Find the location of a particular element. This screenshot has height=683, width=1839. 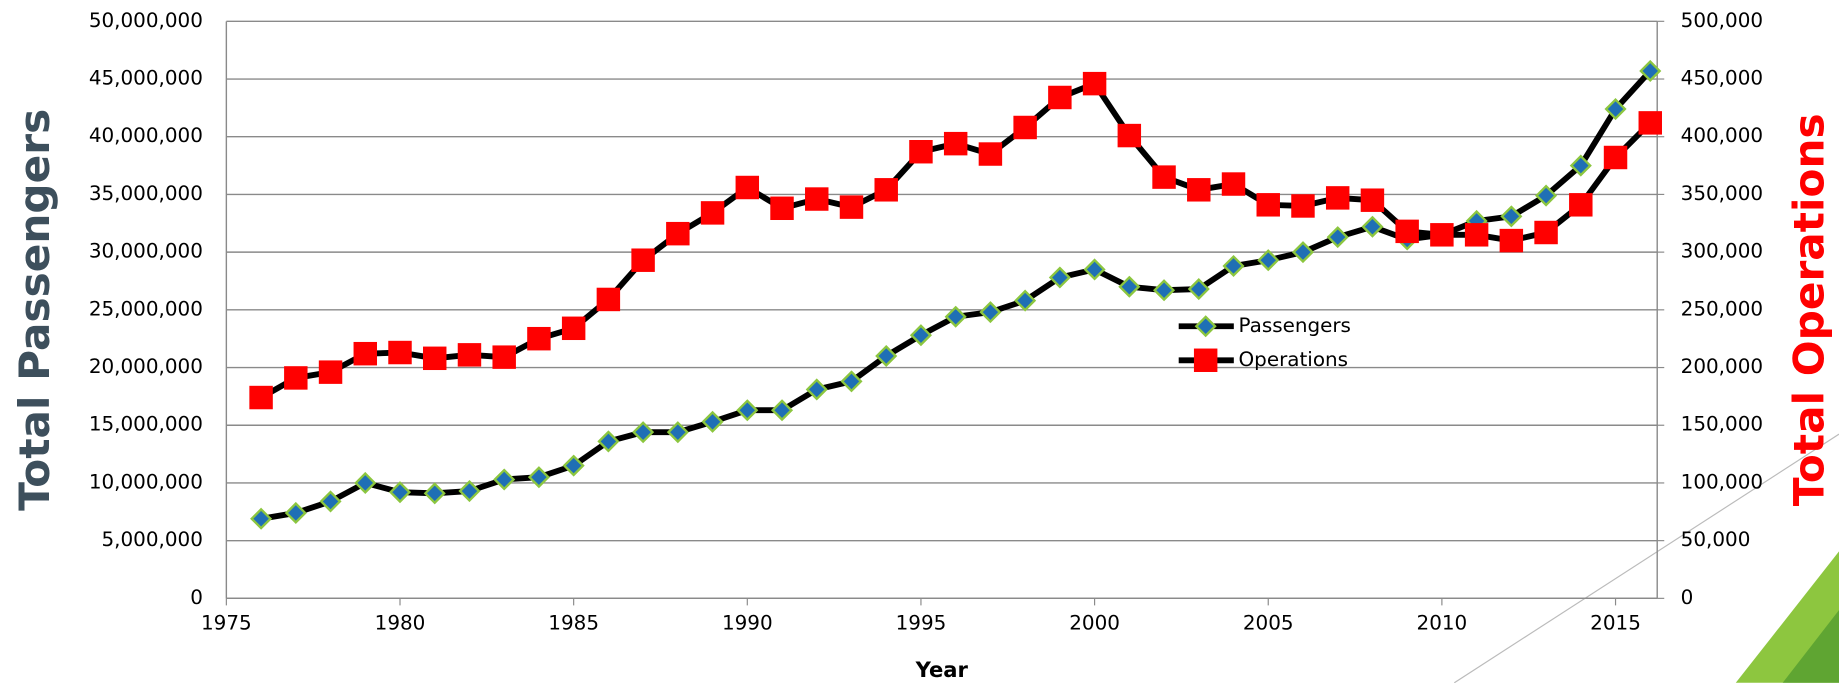

y-tick-label: 0 is located at coordinates (196, 597).